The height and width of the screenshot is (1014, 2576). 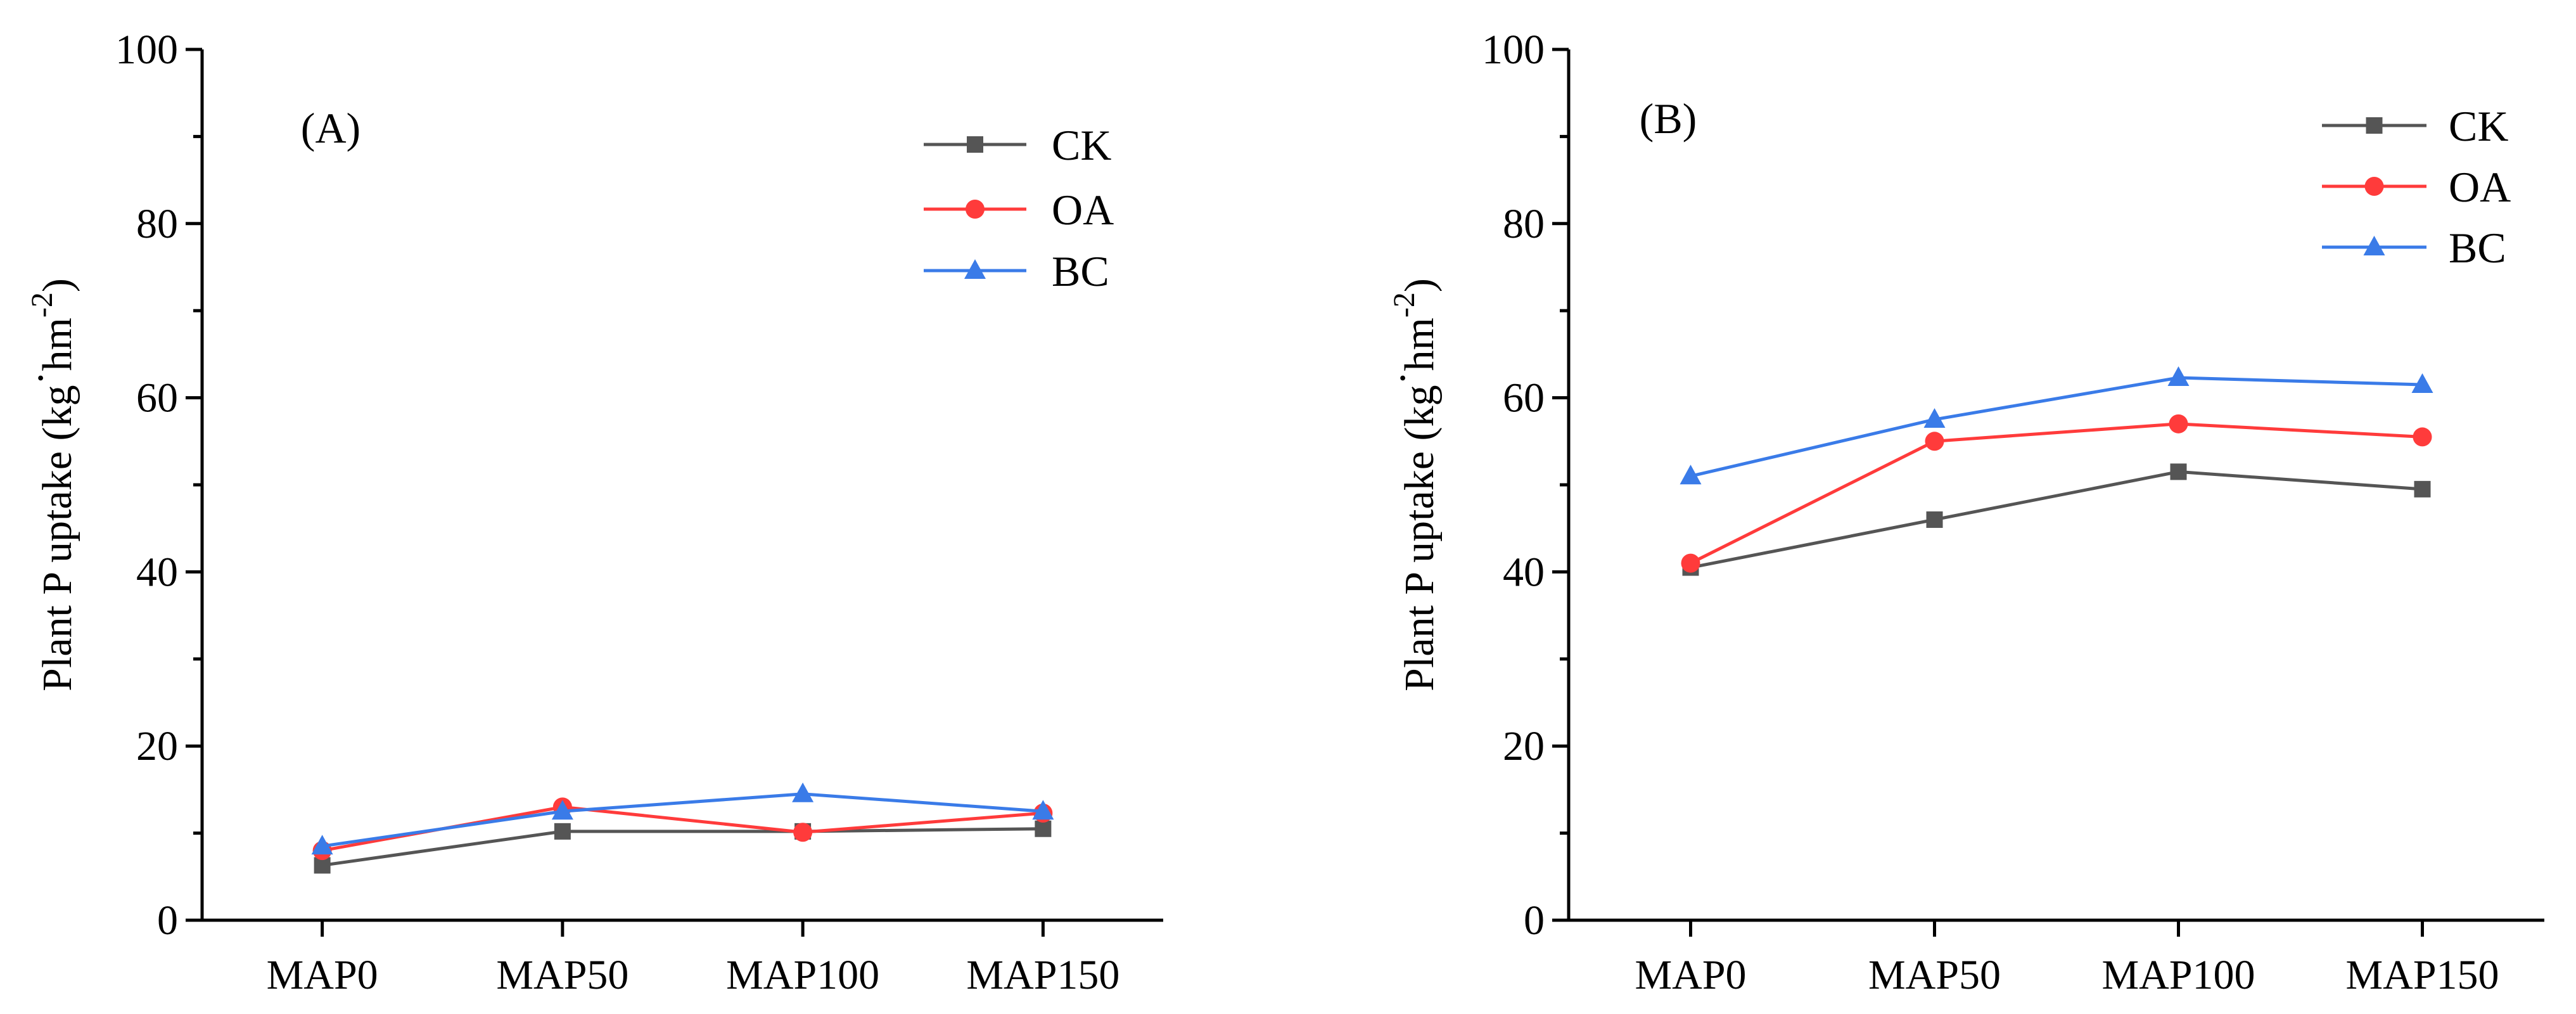 I want to click on series-line-oa, so click(x=2057, y=494).